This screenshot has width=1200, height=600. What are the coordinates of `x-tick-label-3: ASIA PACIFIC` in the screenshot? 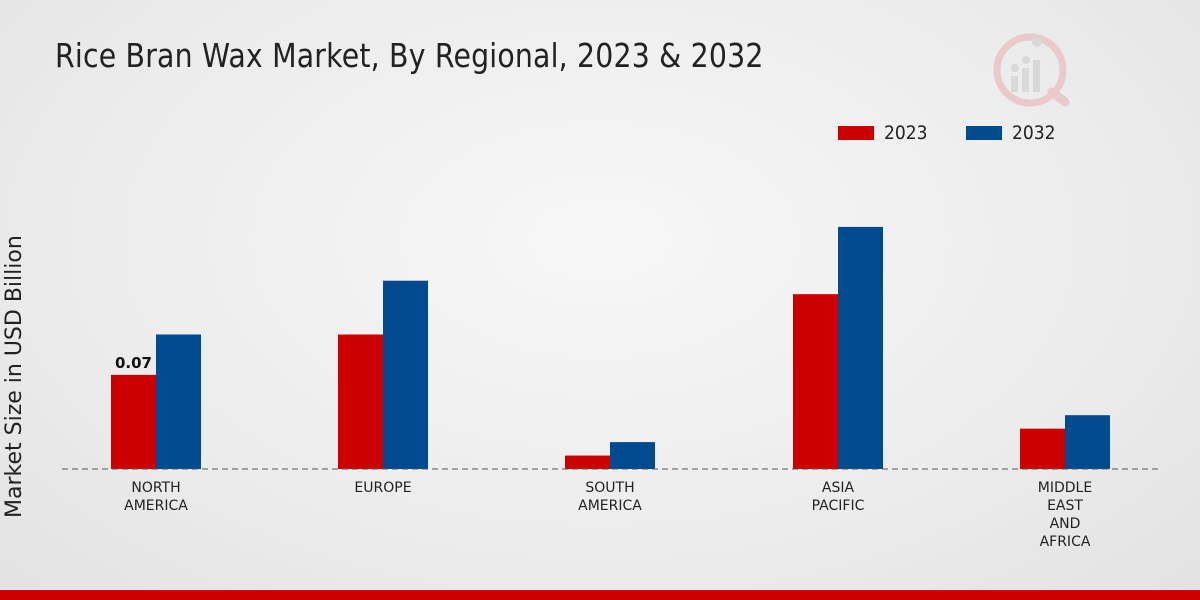 It's located at (838, 497).